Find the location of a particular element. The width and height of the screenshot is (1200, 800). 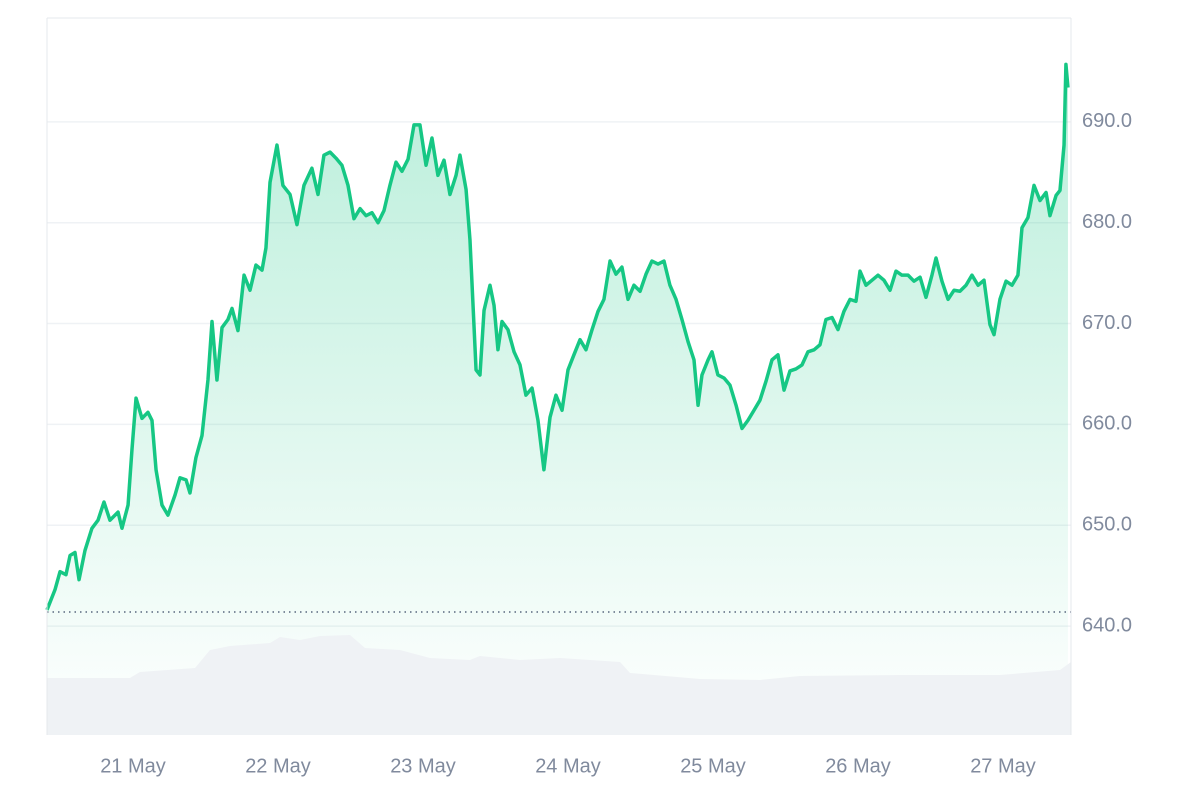

y-tick-label: 690.0 is located at coordinates (1107, 121).